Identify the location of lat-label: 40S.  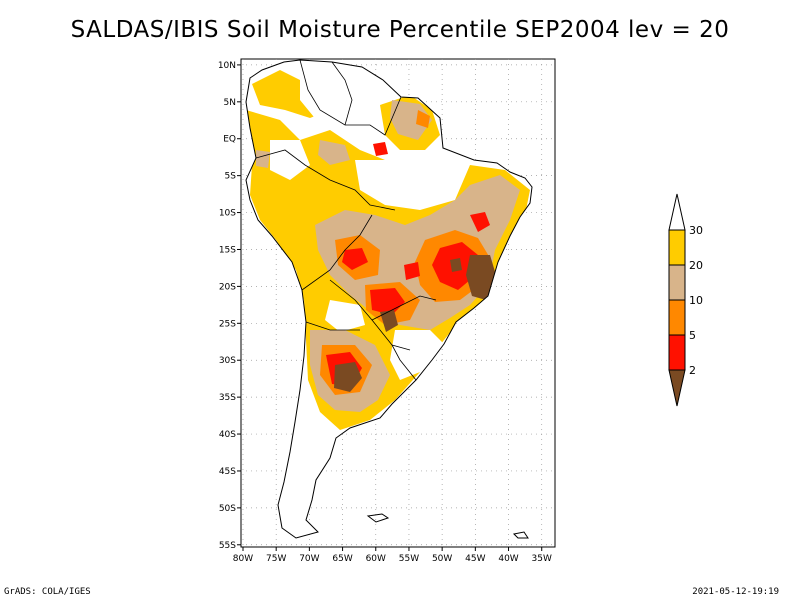
(227, 435).